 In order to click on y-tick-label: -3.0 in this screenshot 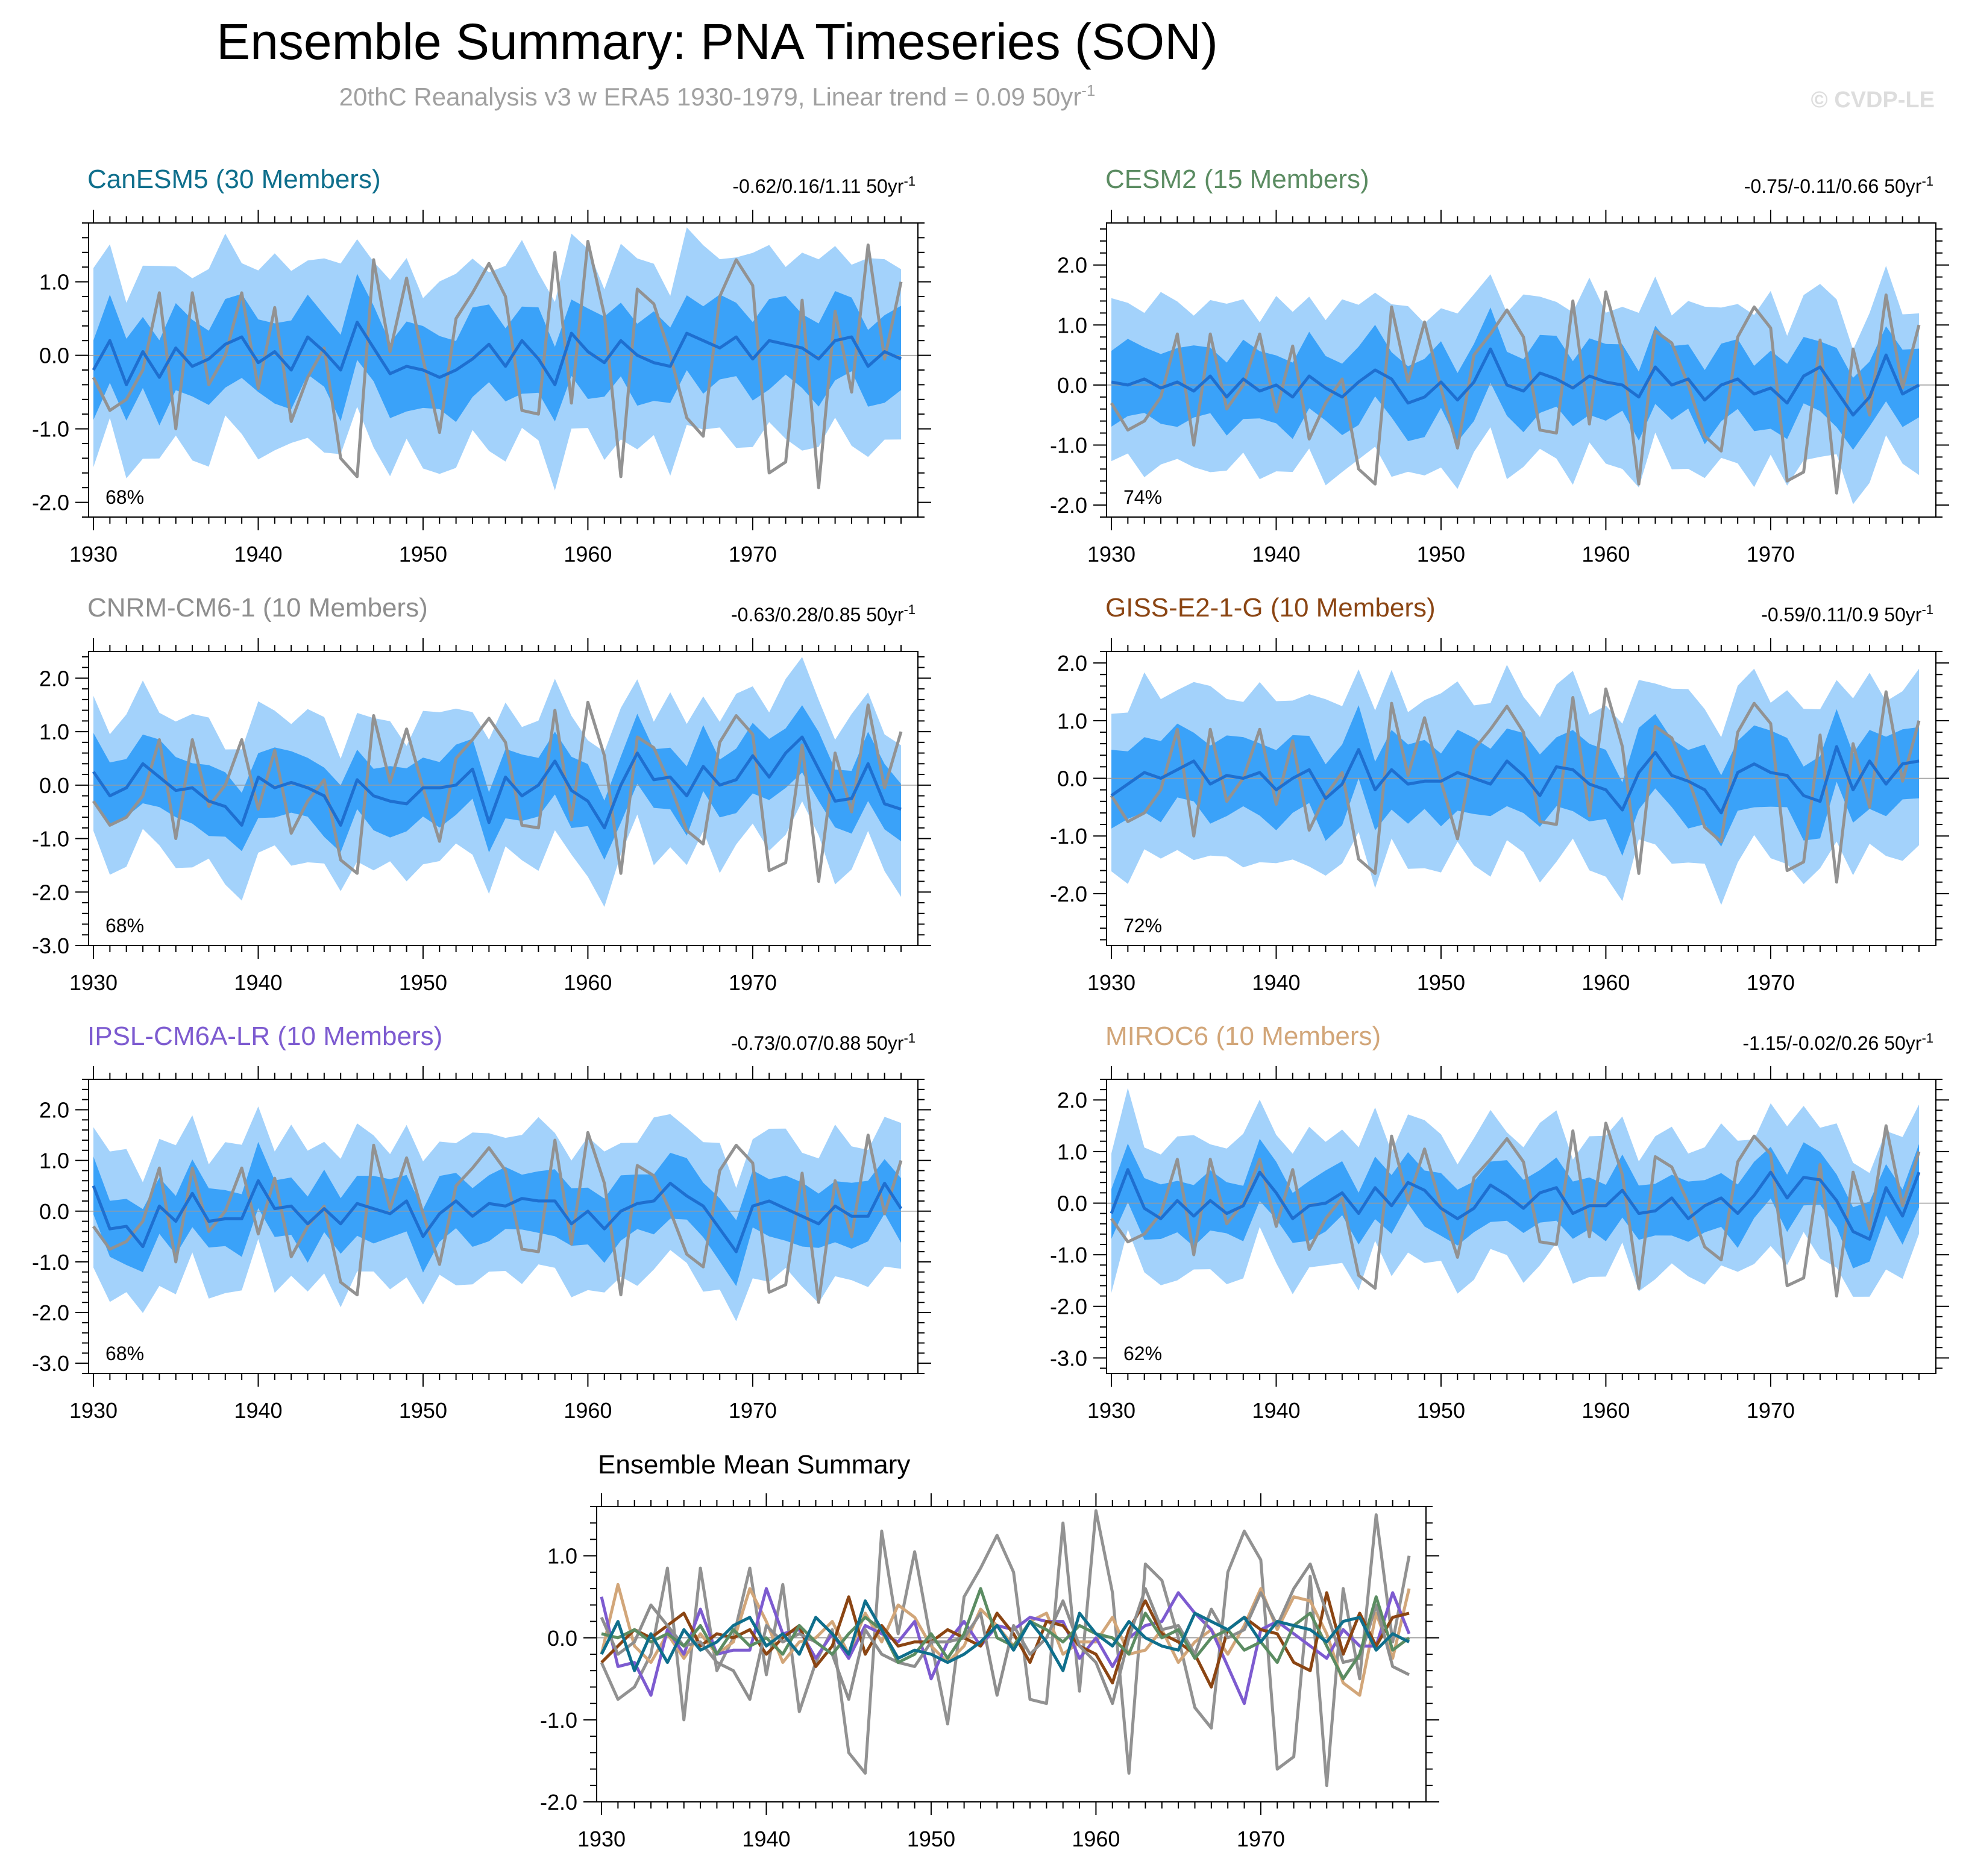, I will do `click(1068, 1358)`.